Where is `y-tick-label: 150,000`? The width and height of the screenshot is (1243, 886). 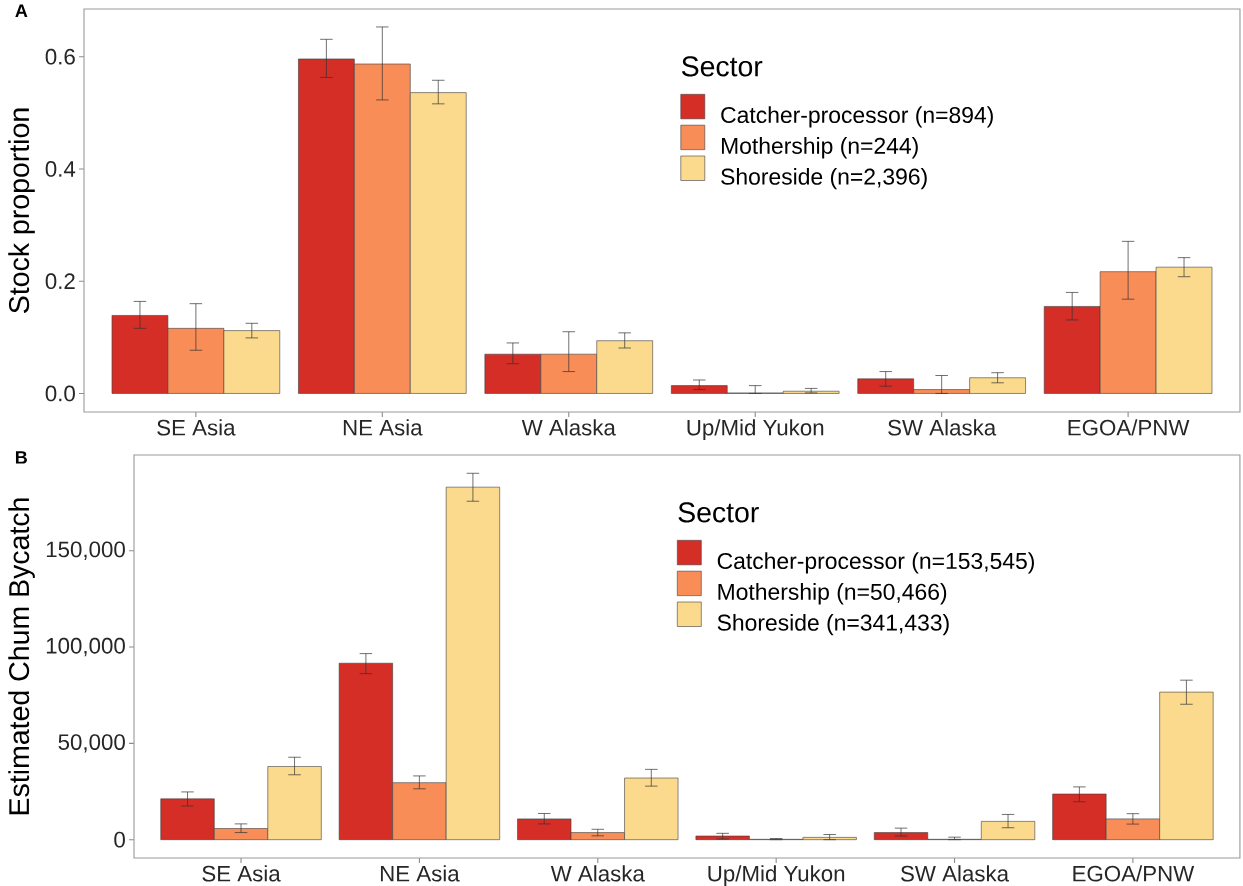
y-tick-label: 150,000 is located at coordinates (85, 550).